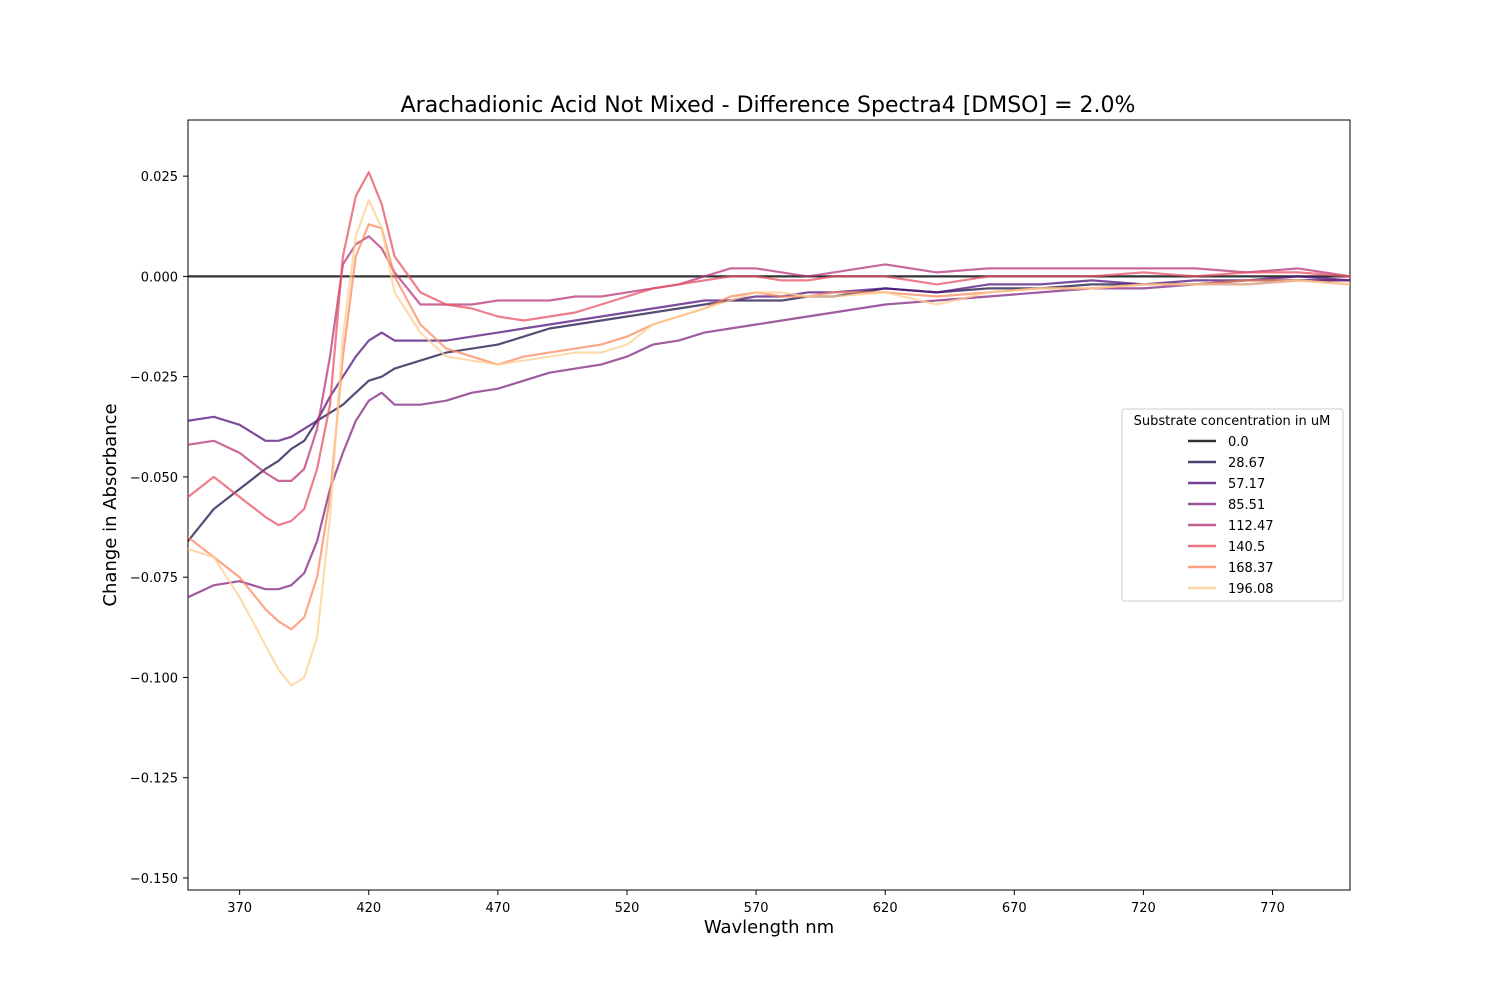 The image size is (1500, 1000). Describe the element at coordinates (1143, 908) in the screenshot. I see `x-tick-label: 720` at that location.